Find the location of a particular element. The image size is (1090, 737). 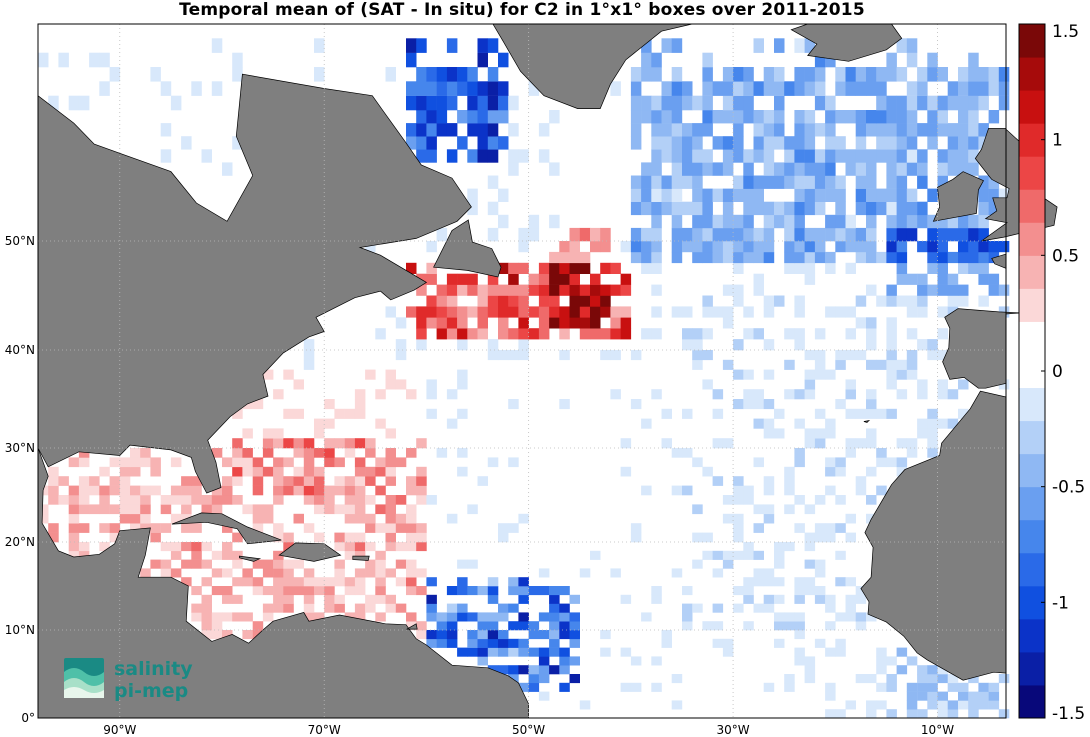

salinity-pimep-logo is located at coordinates (132, 679).